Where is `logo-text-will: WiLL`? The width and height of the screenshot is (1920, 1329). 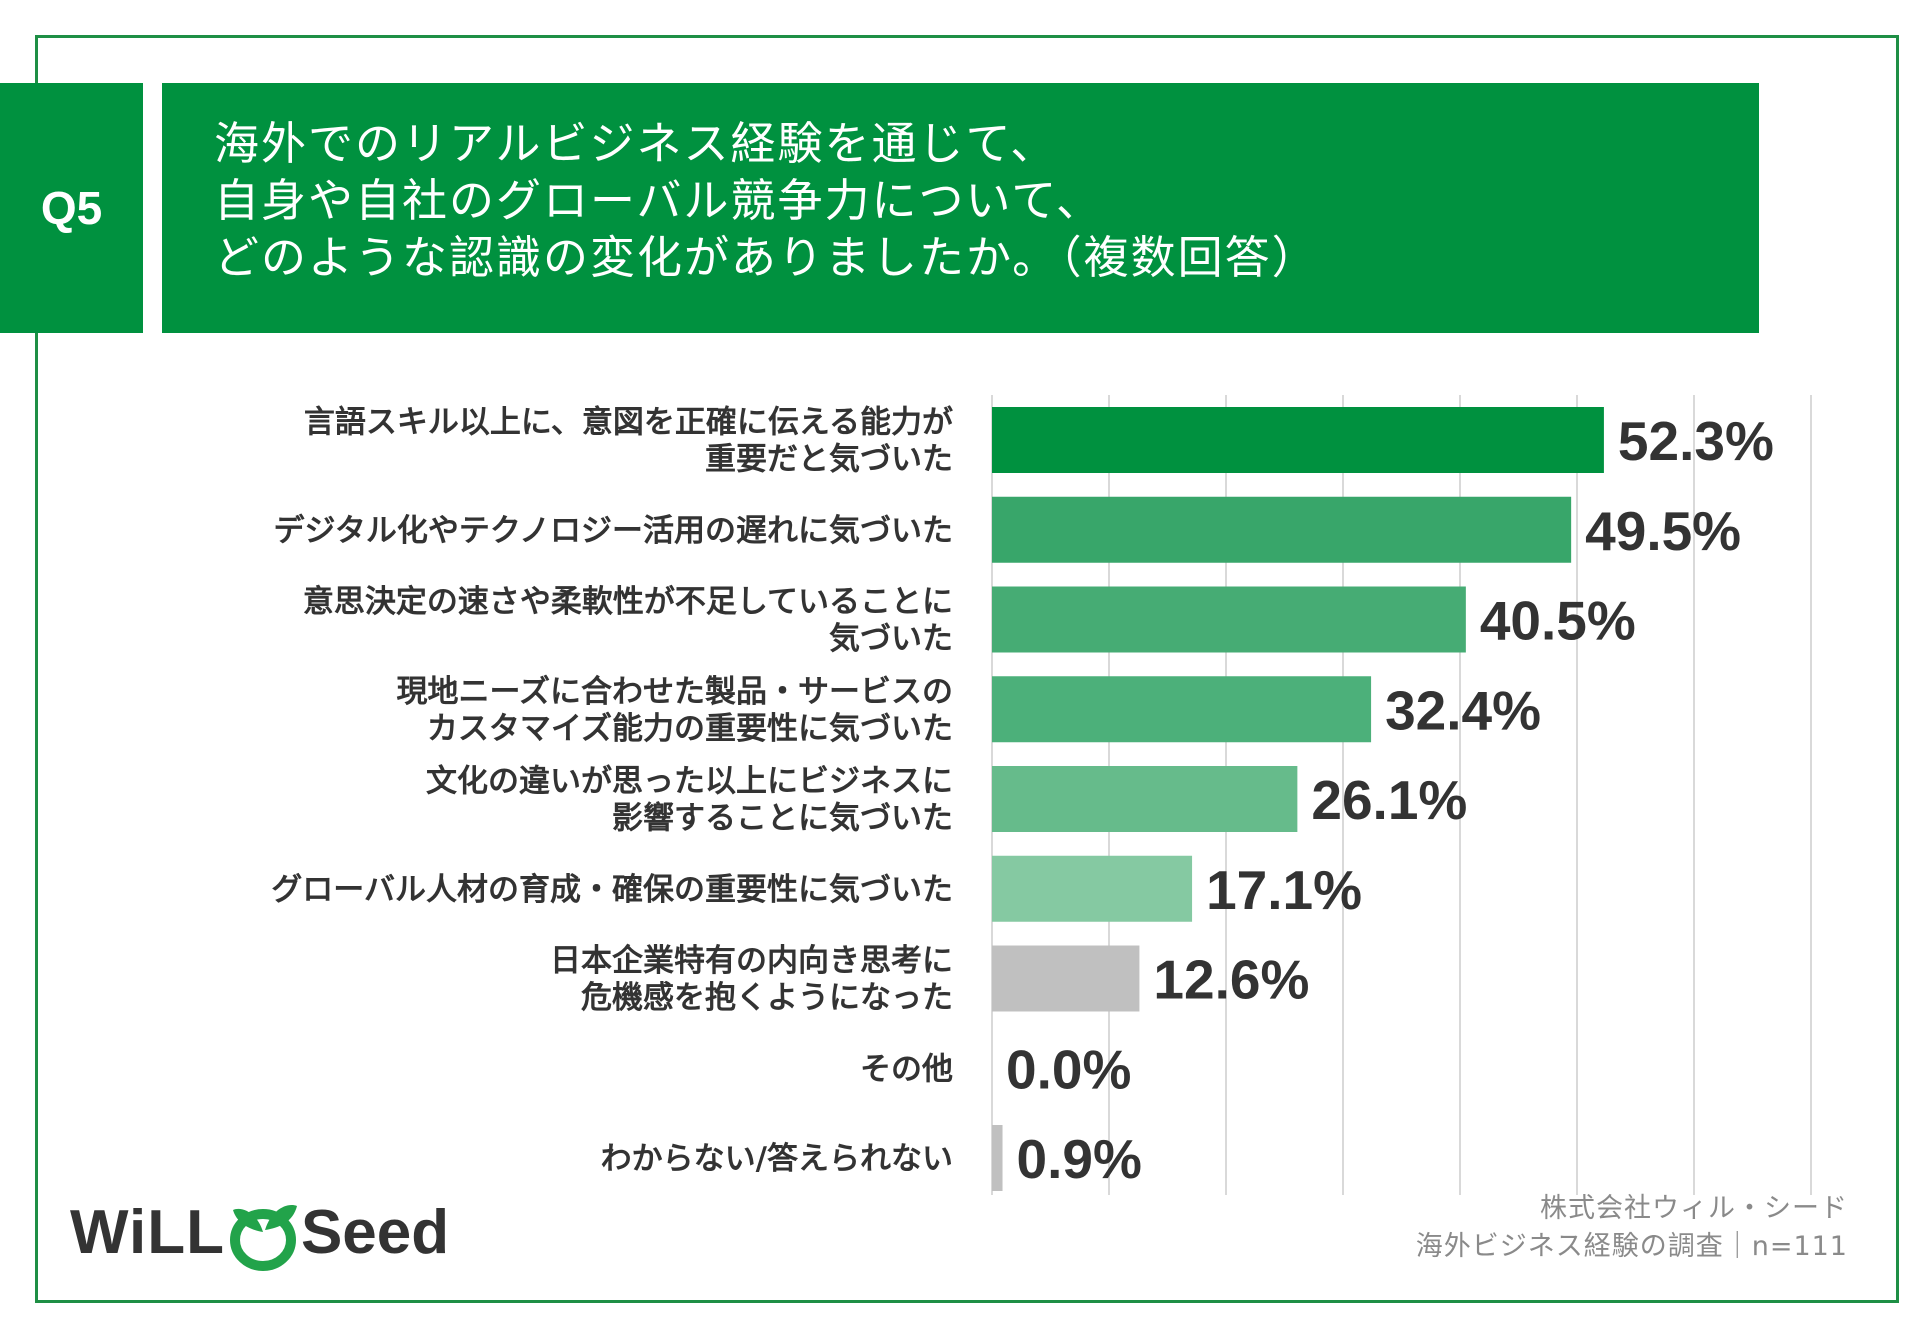 logo-text-will: WiLL is located at coordinates (147, 1232).